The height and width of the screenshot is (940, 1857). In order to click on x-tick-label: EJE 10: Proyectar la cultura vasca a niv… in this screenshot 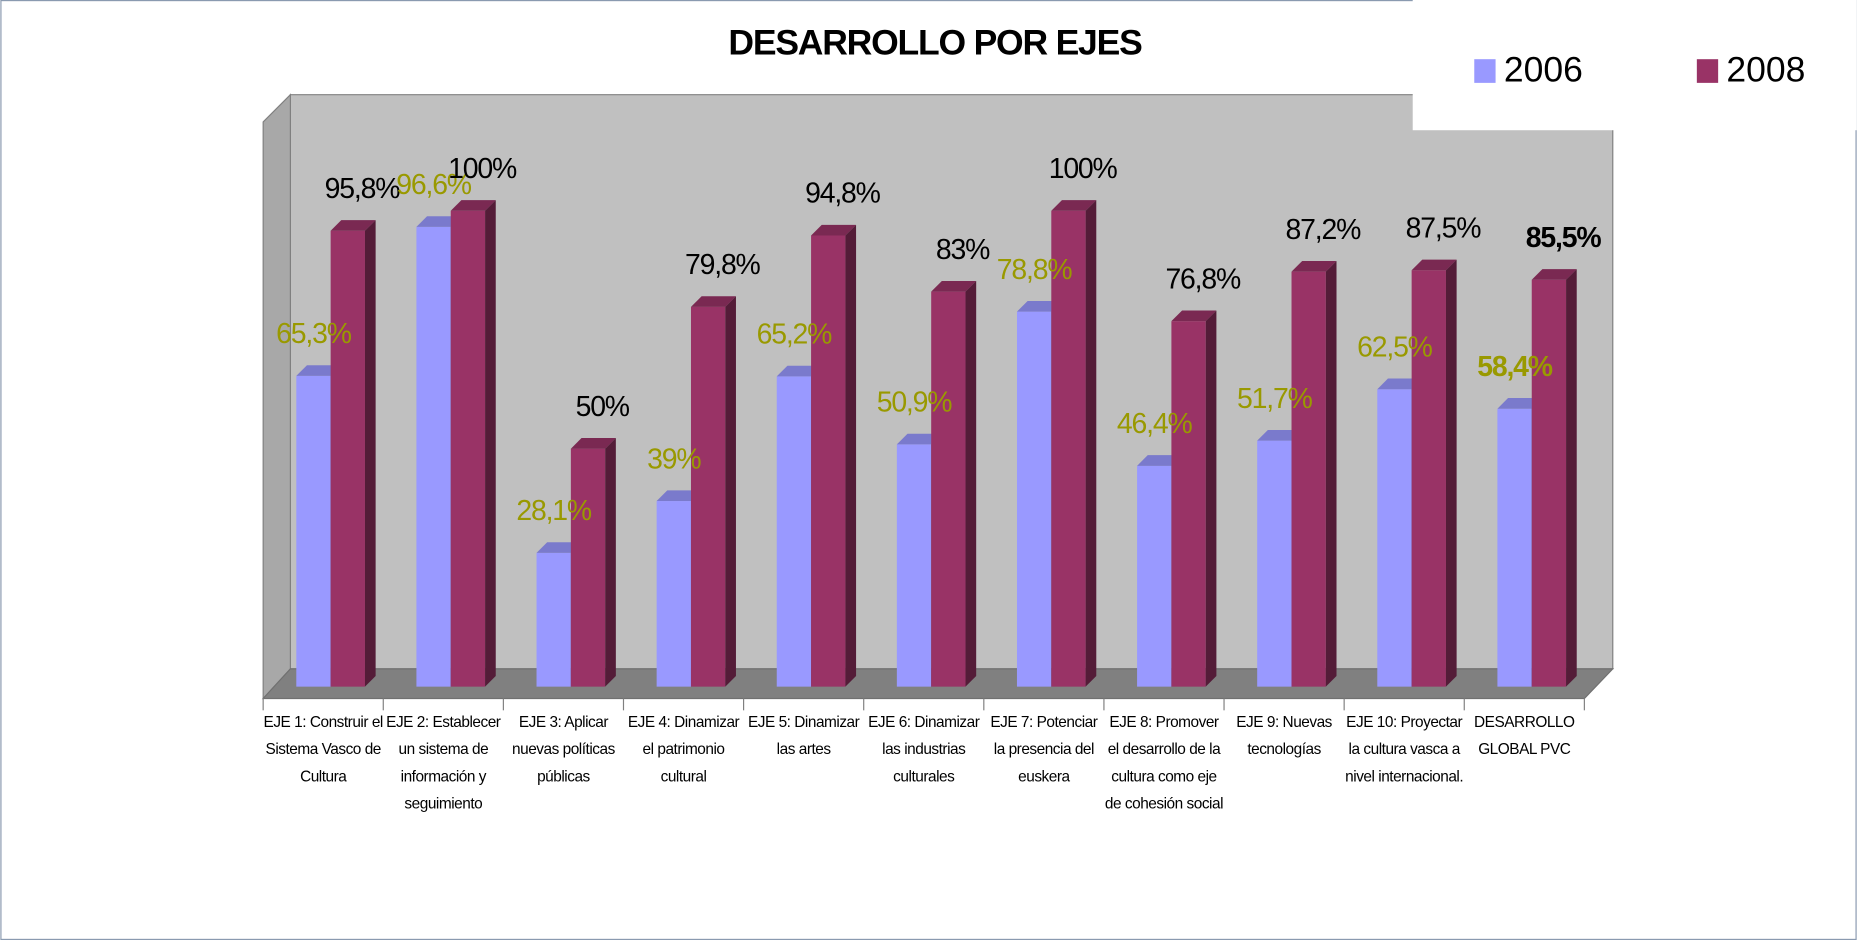, I will do `click(1404, 748)`.